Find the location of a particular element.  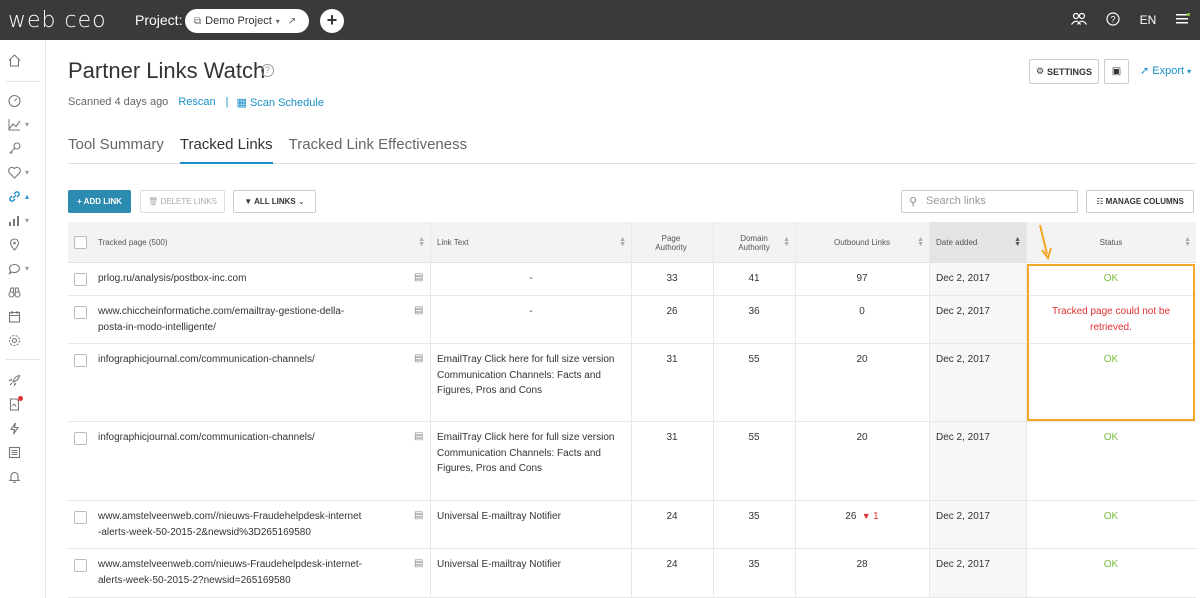

tracked-page-url: prlog.ru/analysis/postbox-inc.com is located at coordinates (172, 278).